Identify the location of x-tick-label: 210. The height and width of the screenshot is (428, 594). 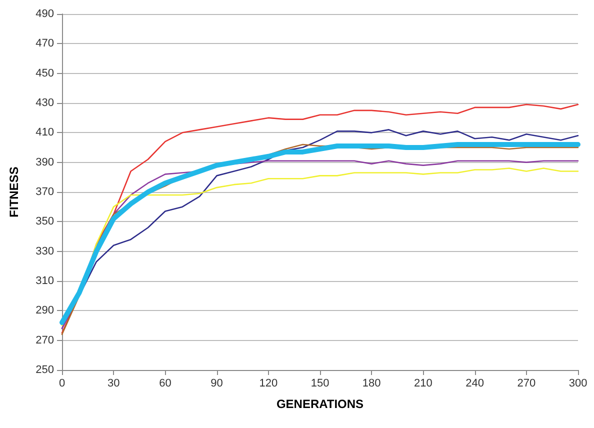
(423, 384).